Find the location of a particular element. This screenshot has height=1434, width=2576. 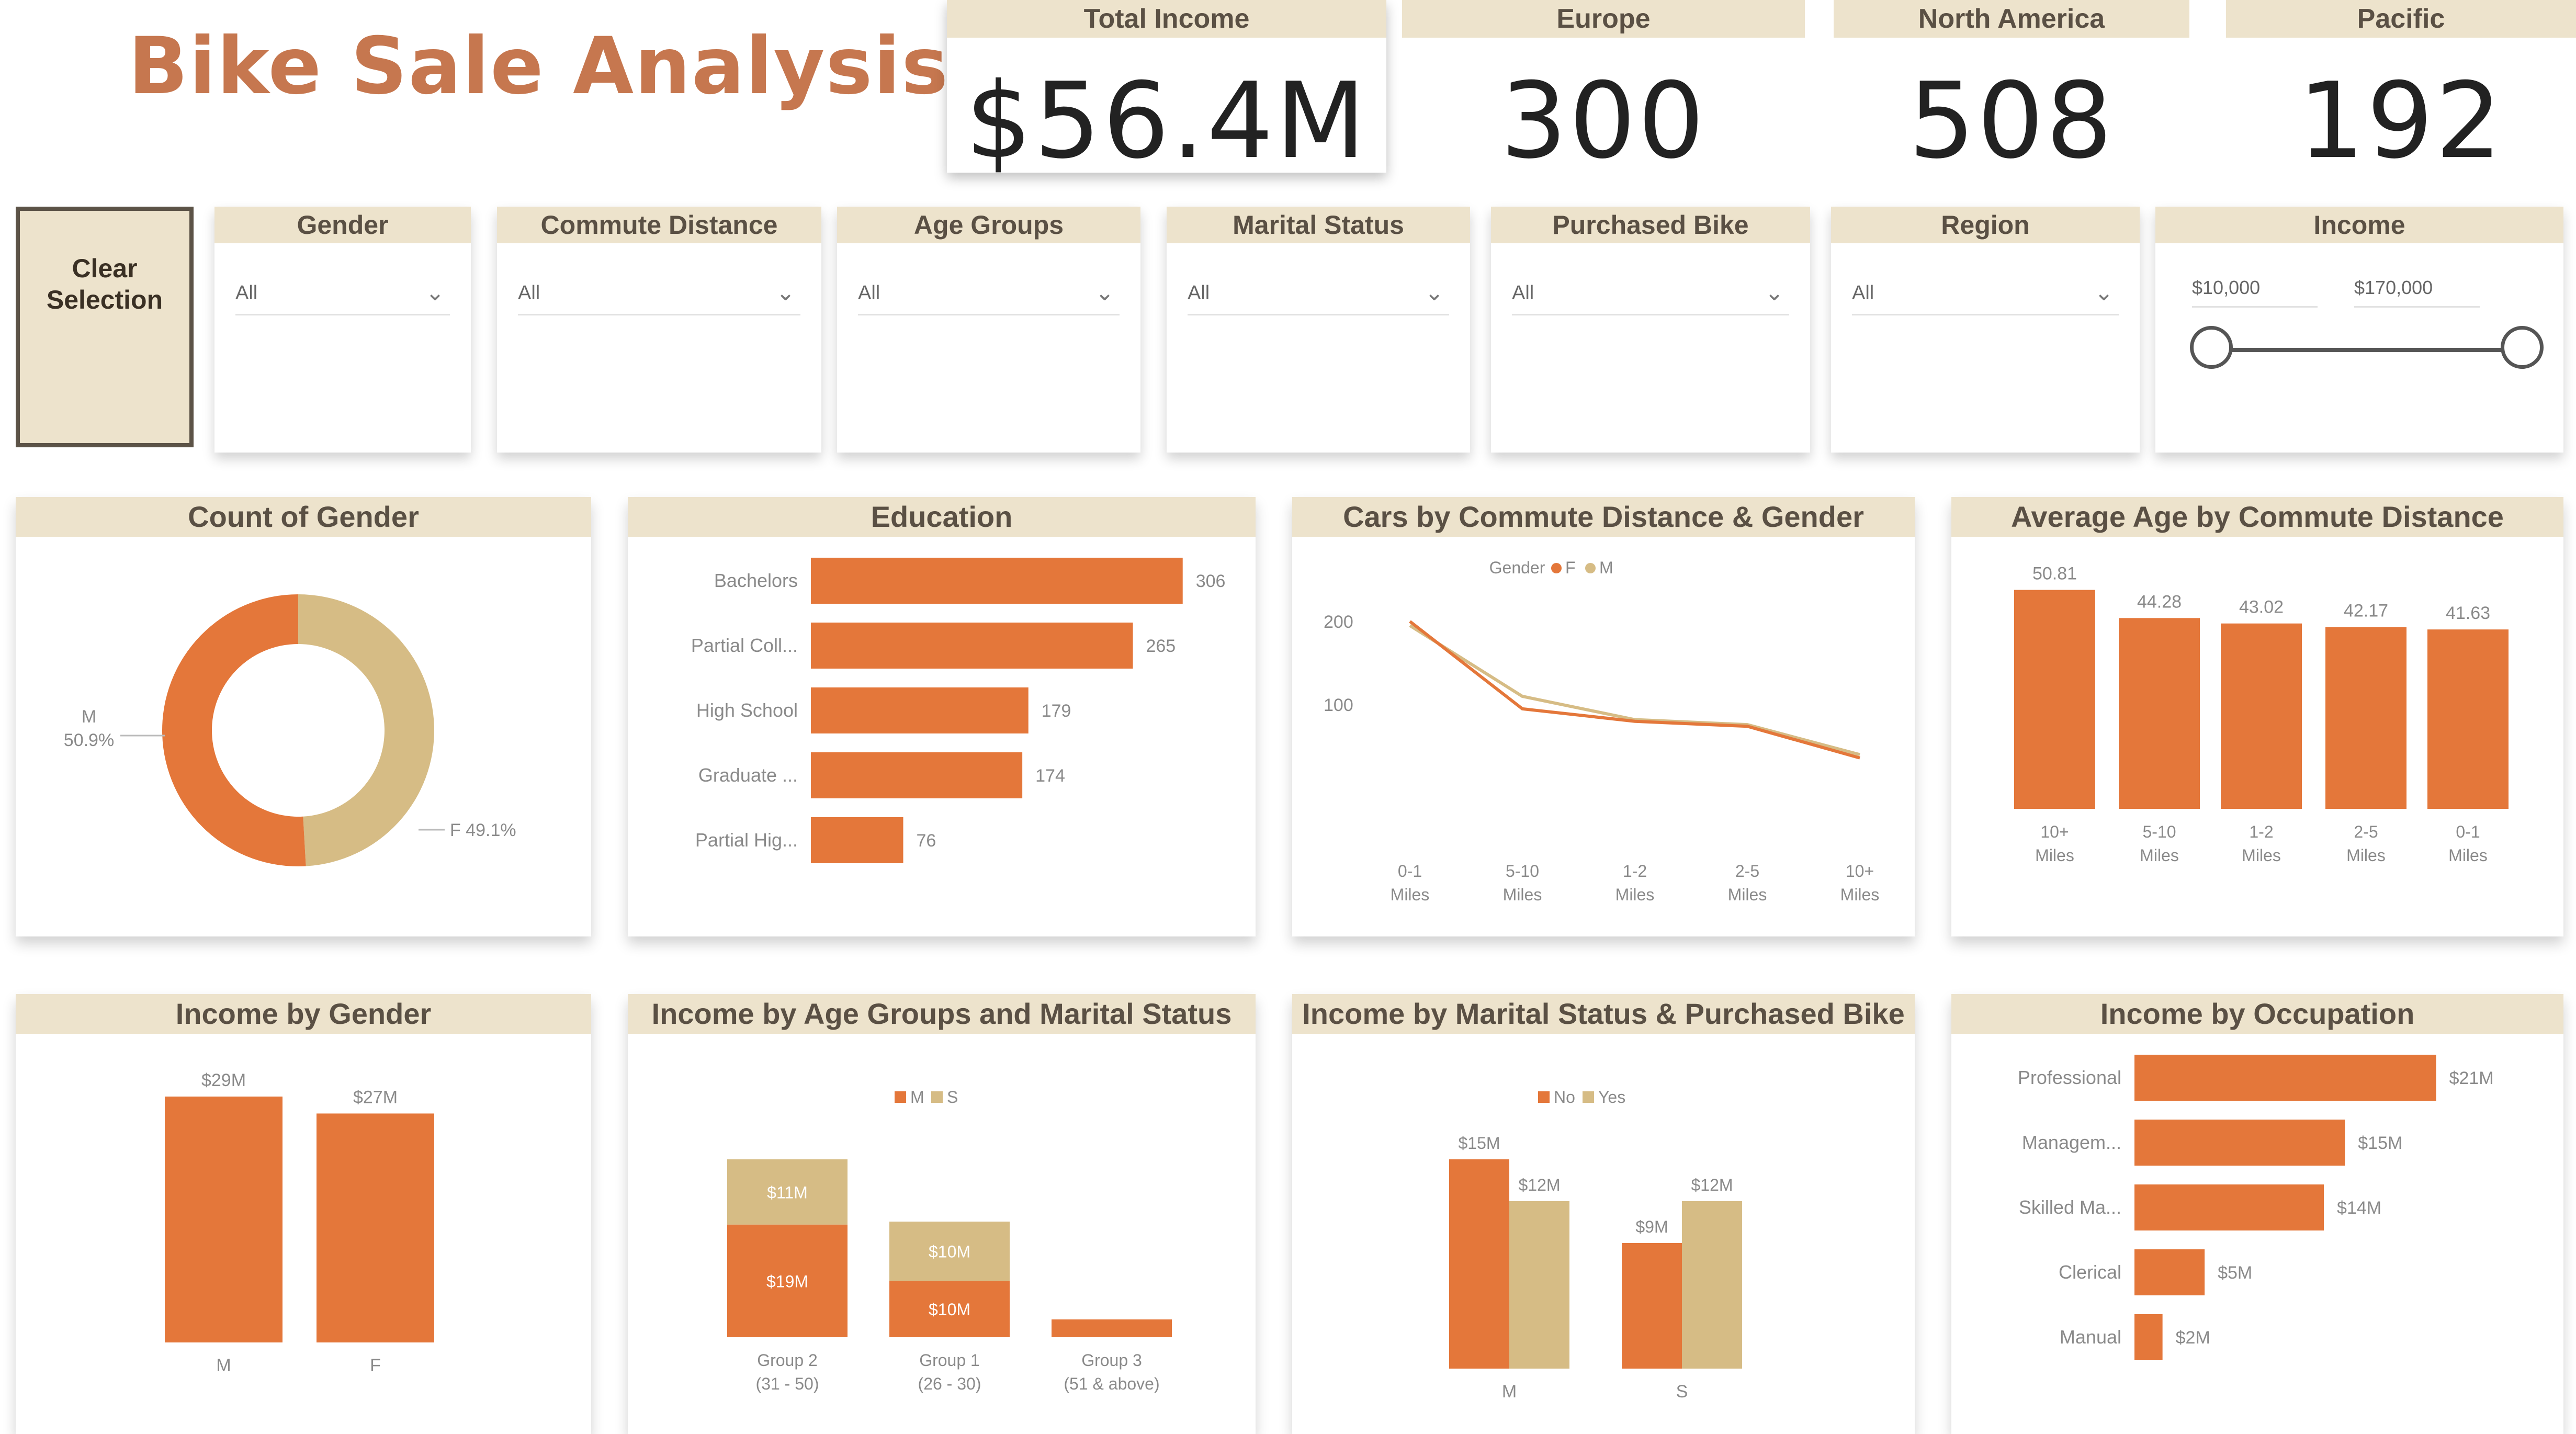

legend-item: F is located at coordinates (1570, 567).